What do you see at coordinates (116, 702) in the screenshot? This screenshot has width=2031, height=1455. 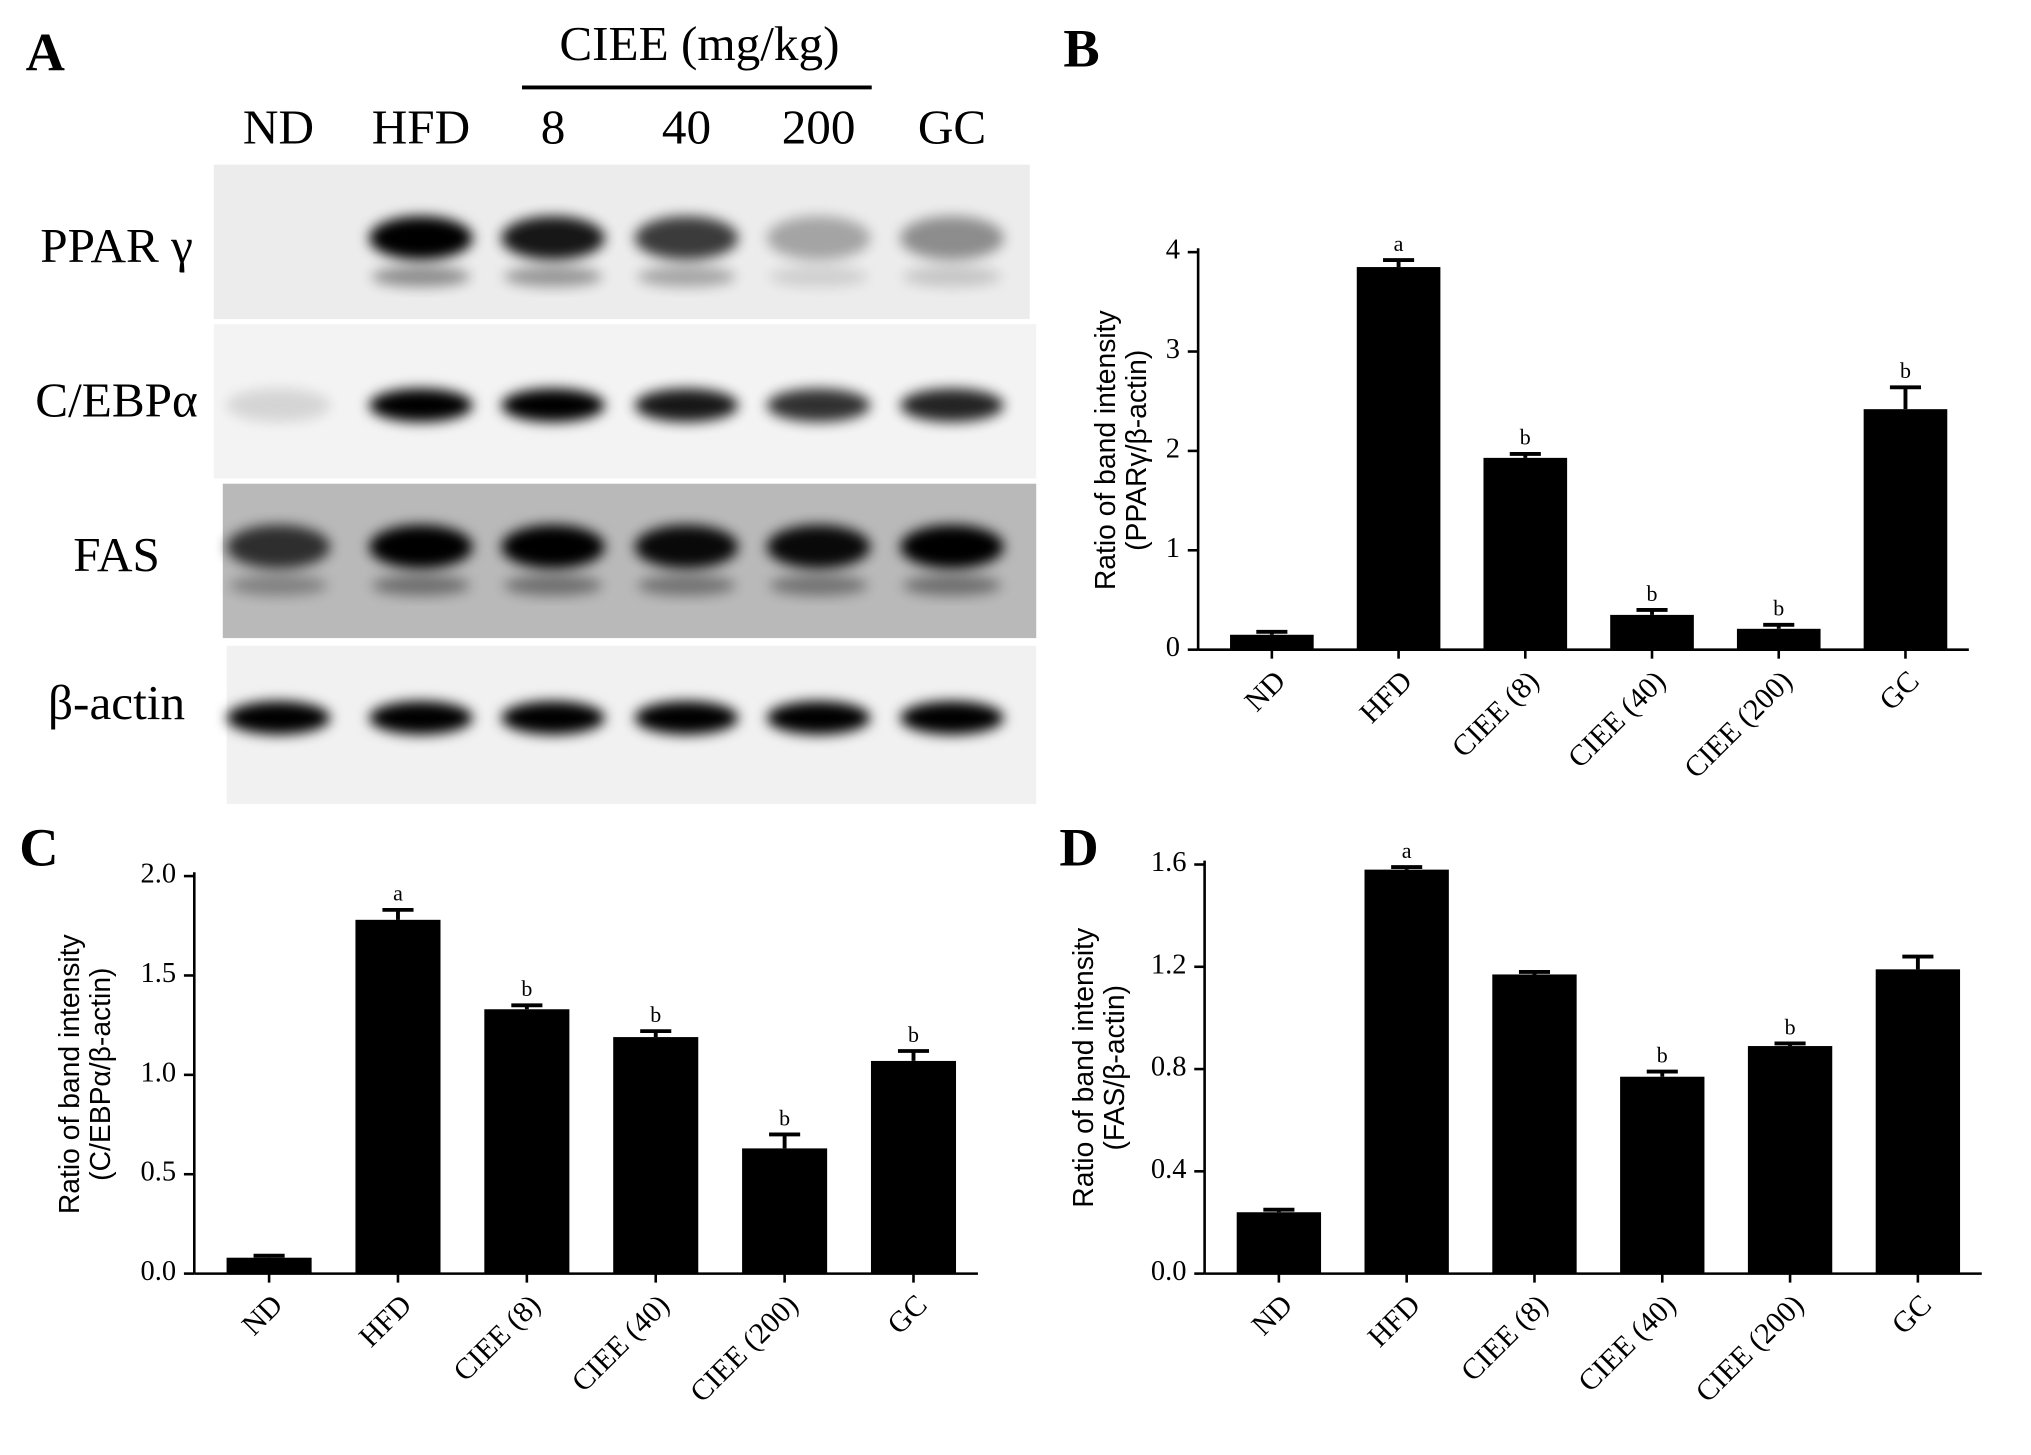 I see `row-label: β-actin` at bounding box center [116, 702].